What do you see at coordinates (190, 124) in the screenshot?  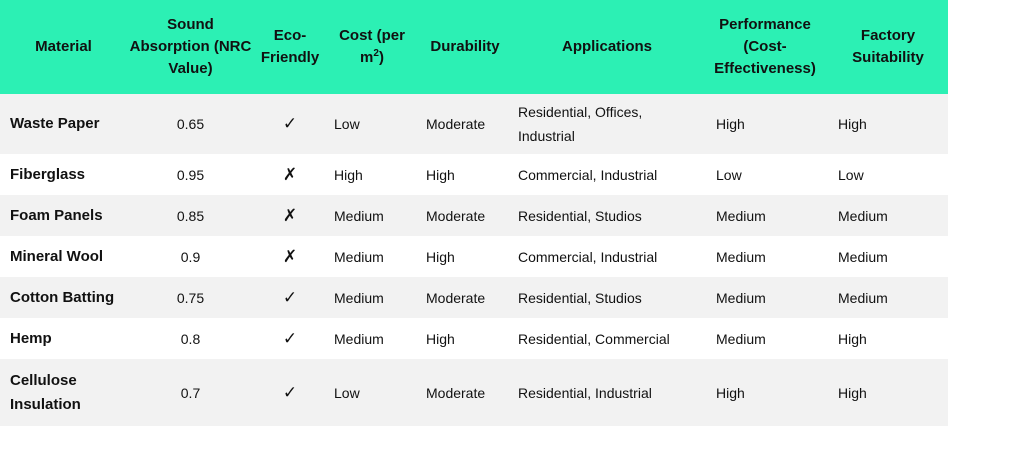 I see `cell-nrc: 0.65` at bounding box center [190, 124].